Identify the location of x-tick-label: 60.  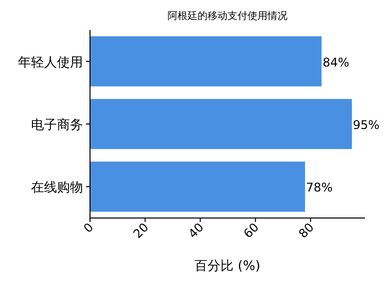
(251, 230).